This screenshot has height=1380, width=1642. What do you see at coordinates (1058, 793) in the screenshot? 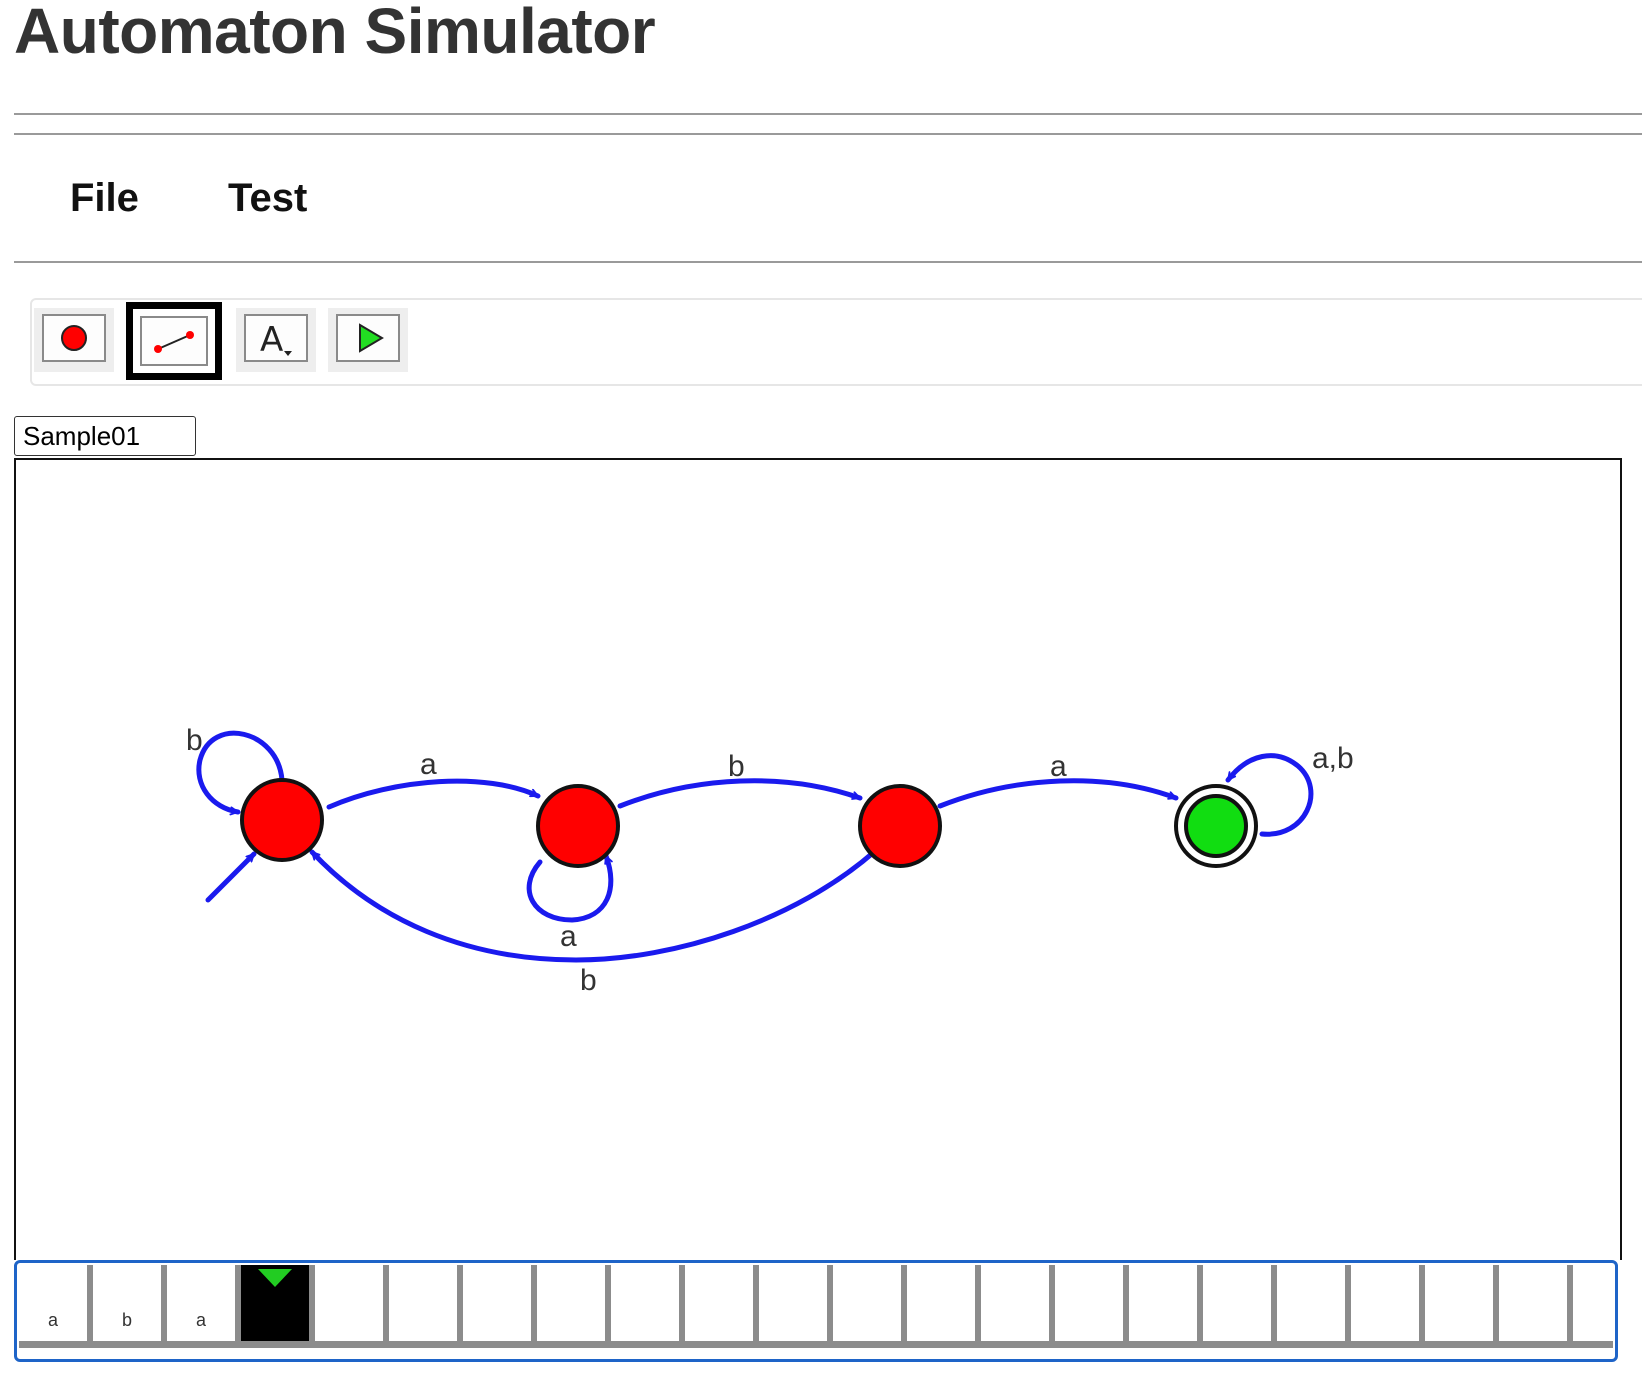
I see `transition-q2-q3` at bounding box center [1058, 793].